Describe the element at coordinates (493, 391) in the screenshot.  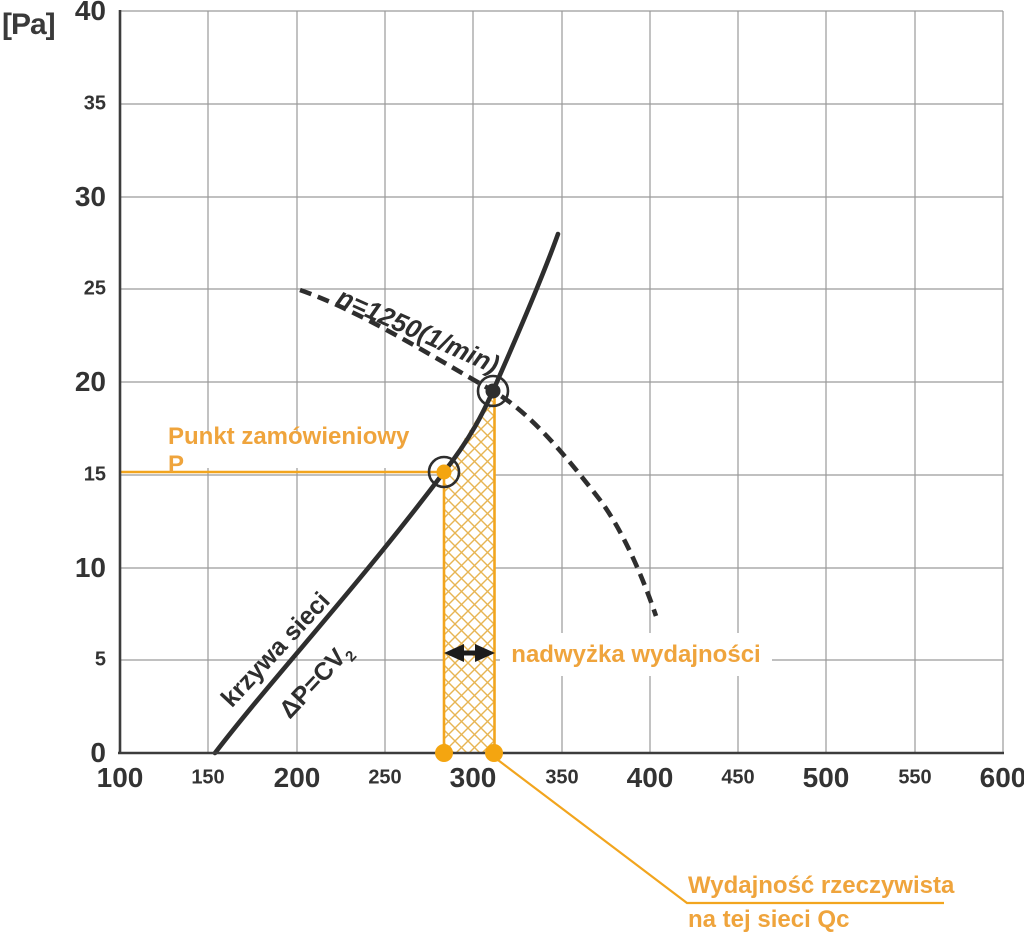
I see `operating-point-marker` at that location.